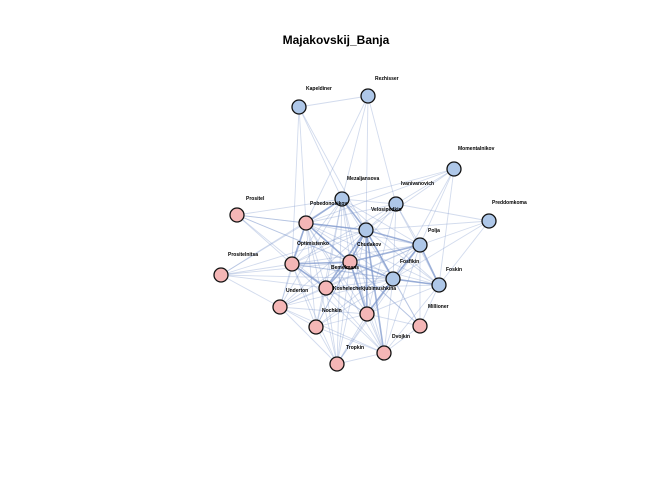 The width and height of the screenshot is (672, 480). I want to click on edge-polja-optimistenko, so click(356, 254).